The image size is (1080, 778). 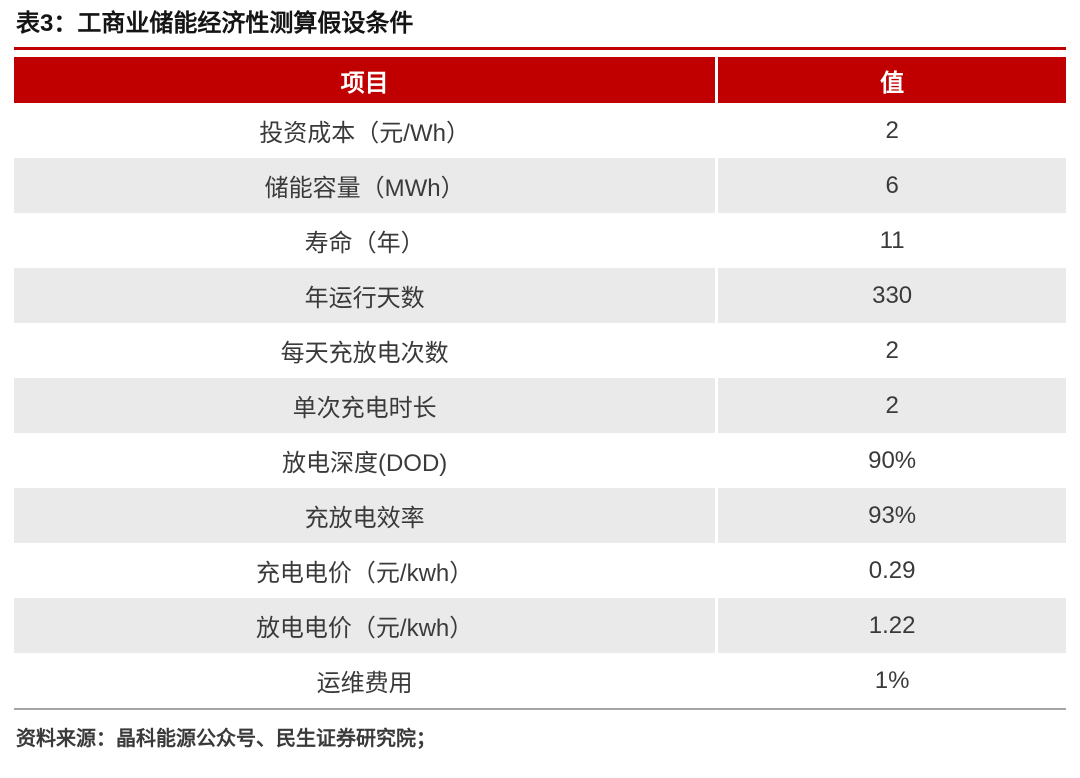 I want to click on table-row: 放电电价（元/kwh） 1.22, so click(x=540, y=626).